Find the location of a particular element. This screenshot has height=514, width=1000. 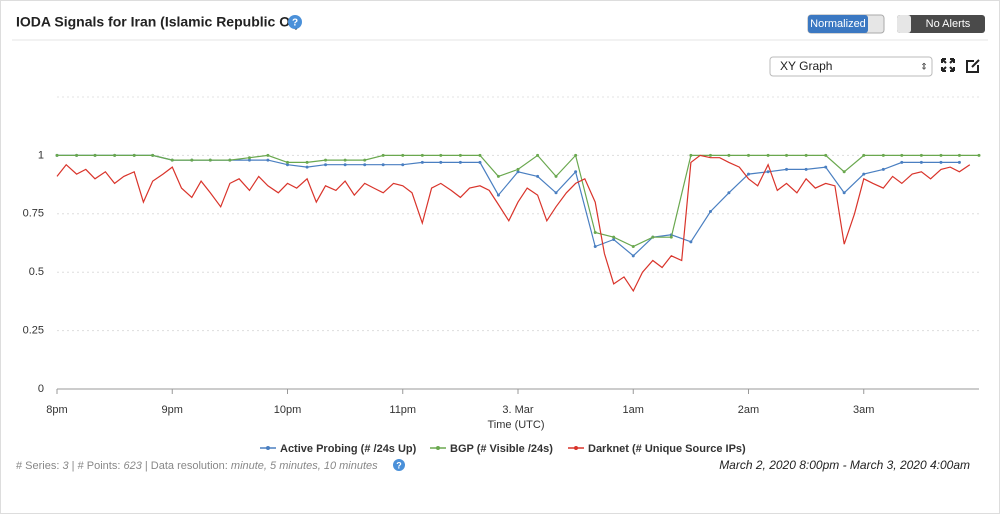

normalized-toggle: Normalized is located at coordinates (846, 24).